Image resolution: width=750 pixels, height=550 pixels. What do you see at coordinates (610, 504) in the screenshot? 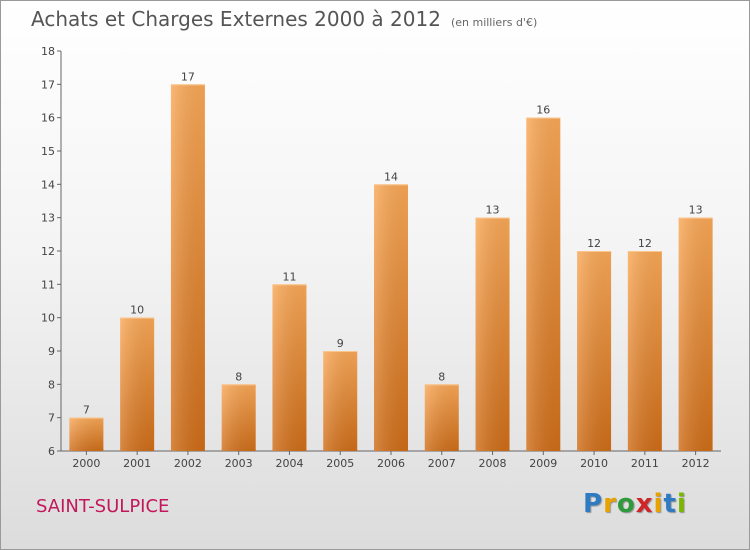
I see `logo-letter: r` at bounding box center [610, 504].